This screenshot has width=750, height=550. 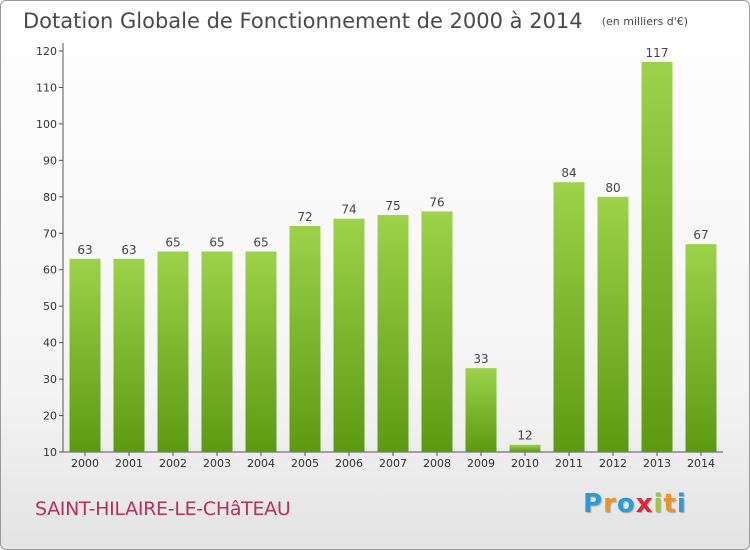 What do you see at coordinates (701, 348) in the screenshot?
I see `bar-2014` at bounding box center [701, 348].